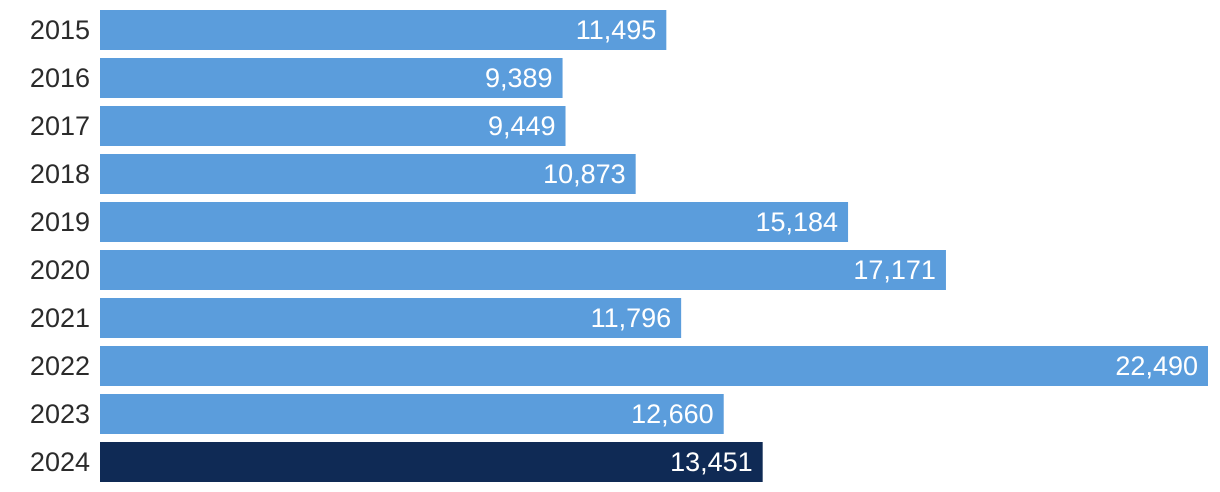 The width and height of the screenshot is (1220, 492). Describe the element at coordinates (60, 270) in the screenshot. I see `category-label-2020: 2020` at that location.